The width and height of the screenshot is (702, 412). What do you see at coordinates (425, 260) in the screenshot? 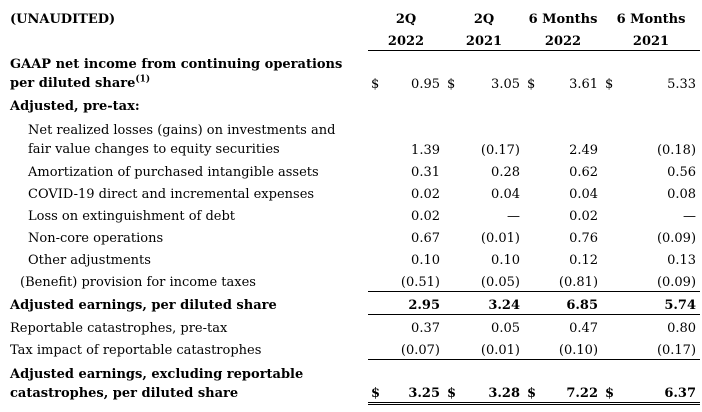
I see `value-q2-2022: 0.10` at bounding box center [425, 260].